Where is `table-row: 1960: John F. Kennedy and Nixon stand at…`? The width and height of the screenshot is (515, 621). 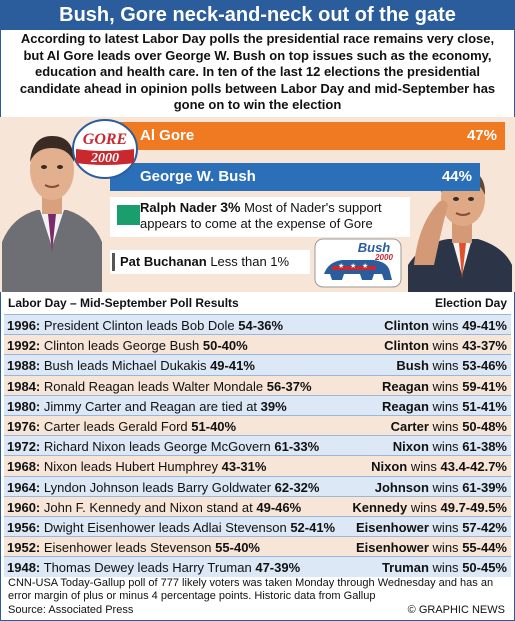 table-row: 1960: John F. Kennedy and Nixon stand at… is located at coordinates (257, 506).